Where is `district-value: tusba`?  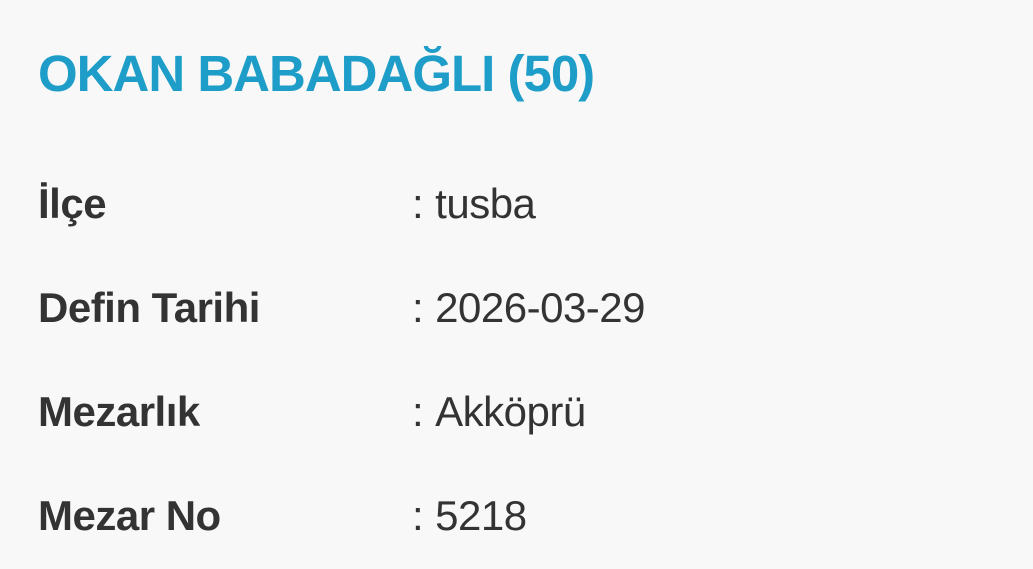 district-value: tusba is located at coordinates (485, 203).